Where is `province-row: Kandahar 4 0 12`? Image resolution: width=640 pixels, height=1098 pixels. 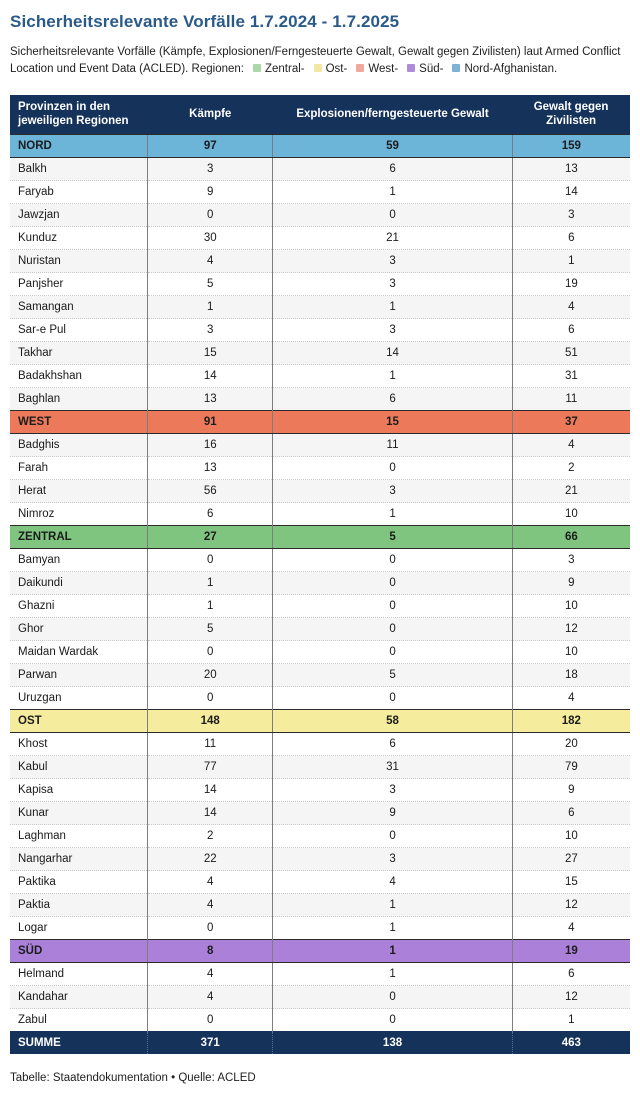
province-row: Kandahar 4 0 12 is located at coordinates (320, 997).